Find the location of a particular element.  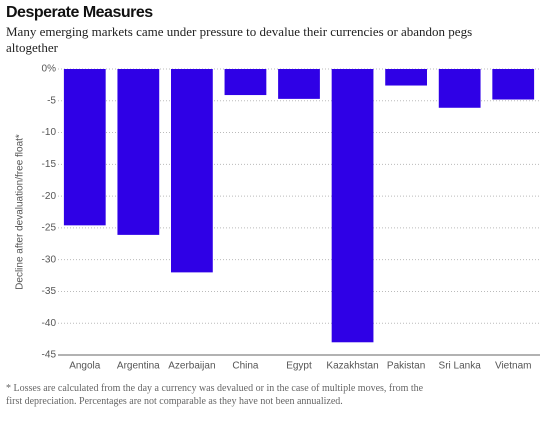

x-tick-label: Sri Lanka is located at coordinates (460, 366).